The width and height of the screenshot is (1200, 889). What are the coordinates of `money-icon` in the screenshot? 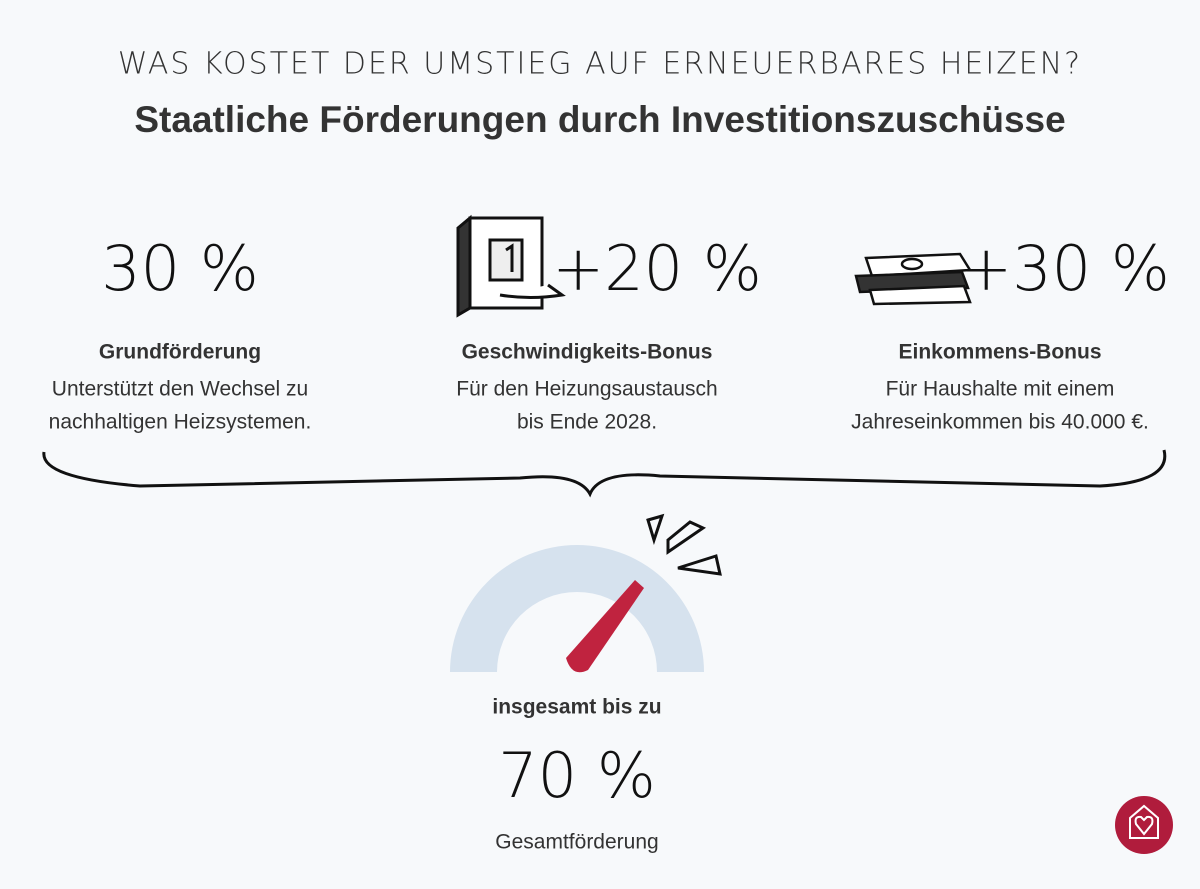 It's located at (913, 279).